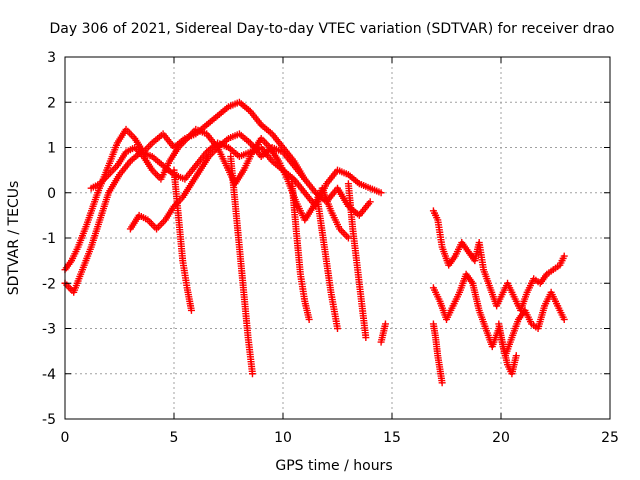 Image resolution: width=640 pixels, height=480 pixels. What do you see at coordinates (51, 194) in the screenshot?
I see `y-tick-label: 0` at bounding box center [51, 194].